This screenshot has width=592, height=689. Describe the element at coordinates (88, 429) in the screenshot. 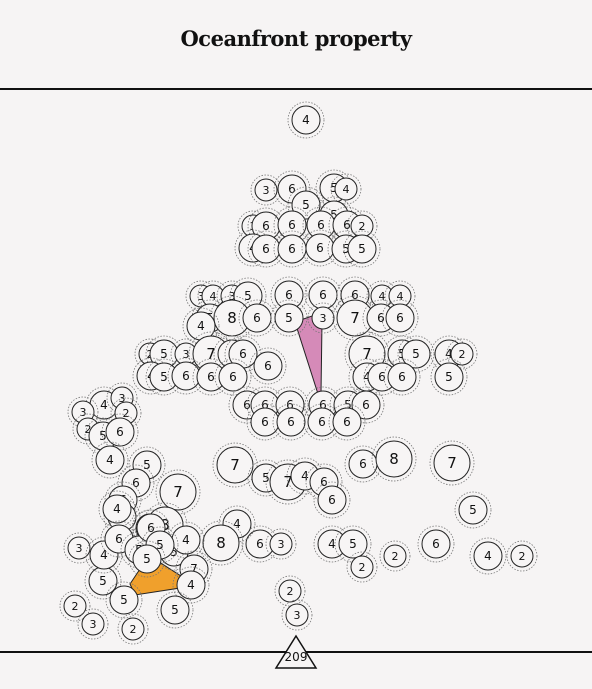

I see `cell-number: 2` at that location.